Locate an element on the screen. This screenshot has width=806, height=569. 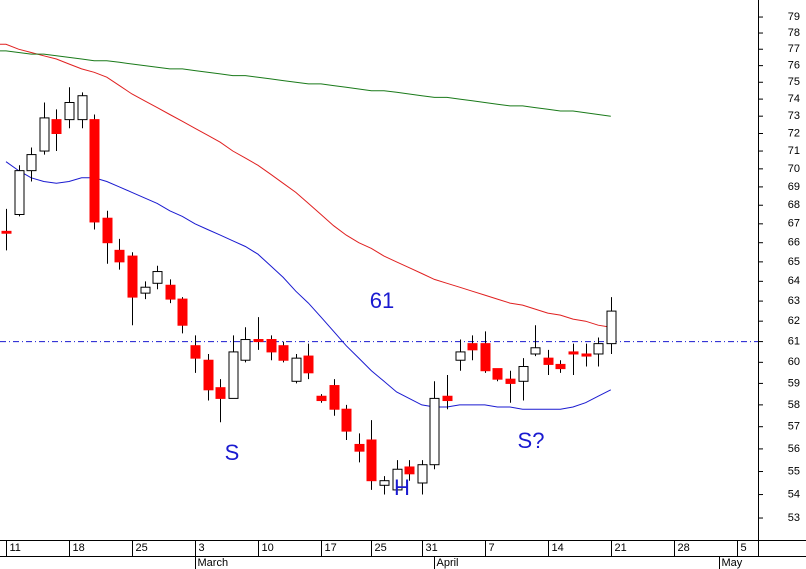
x-tick-label: 7 is located at coordinates (492, 548).